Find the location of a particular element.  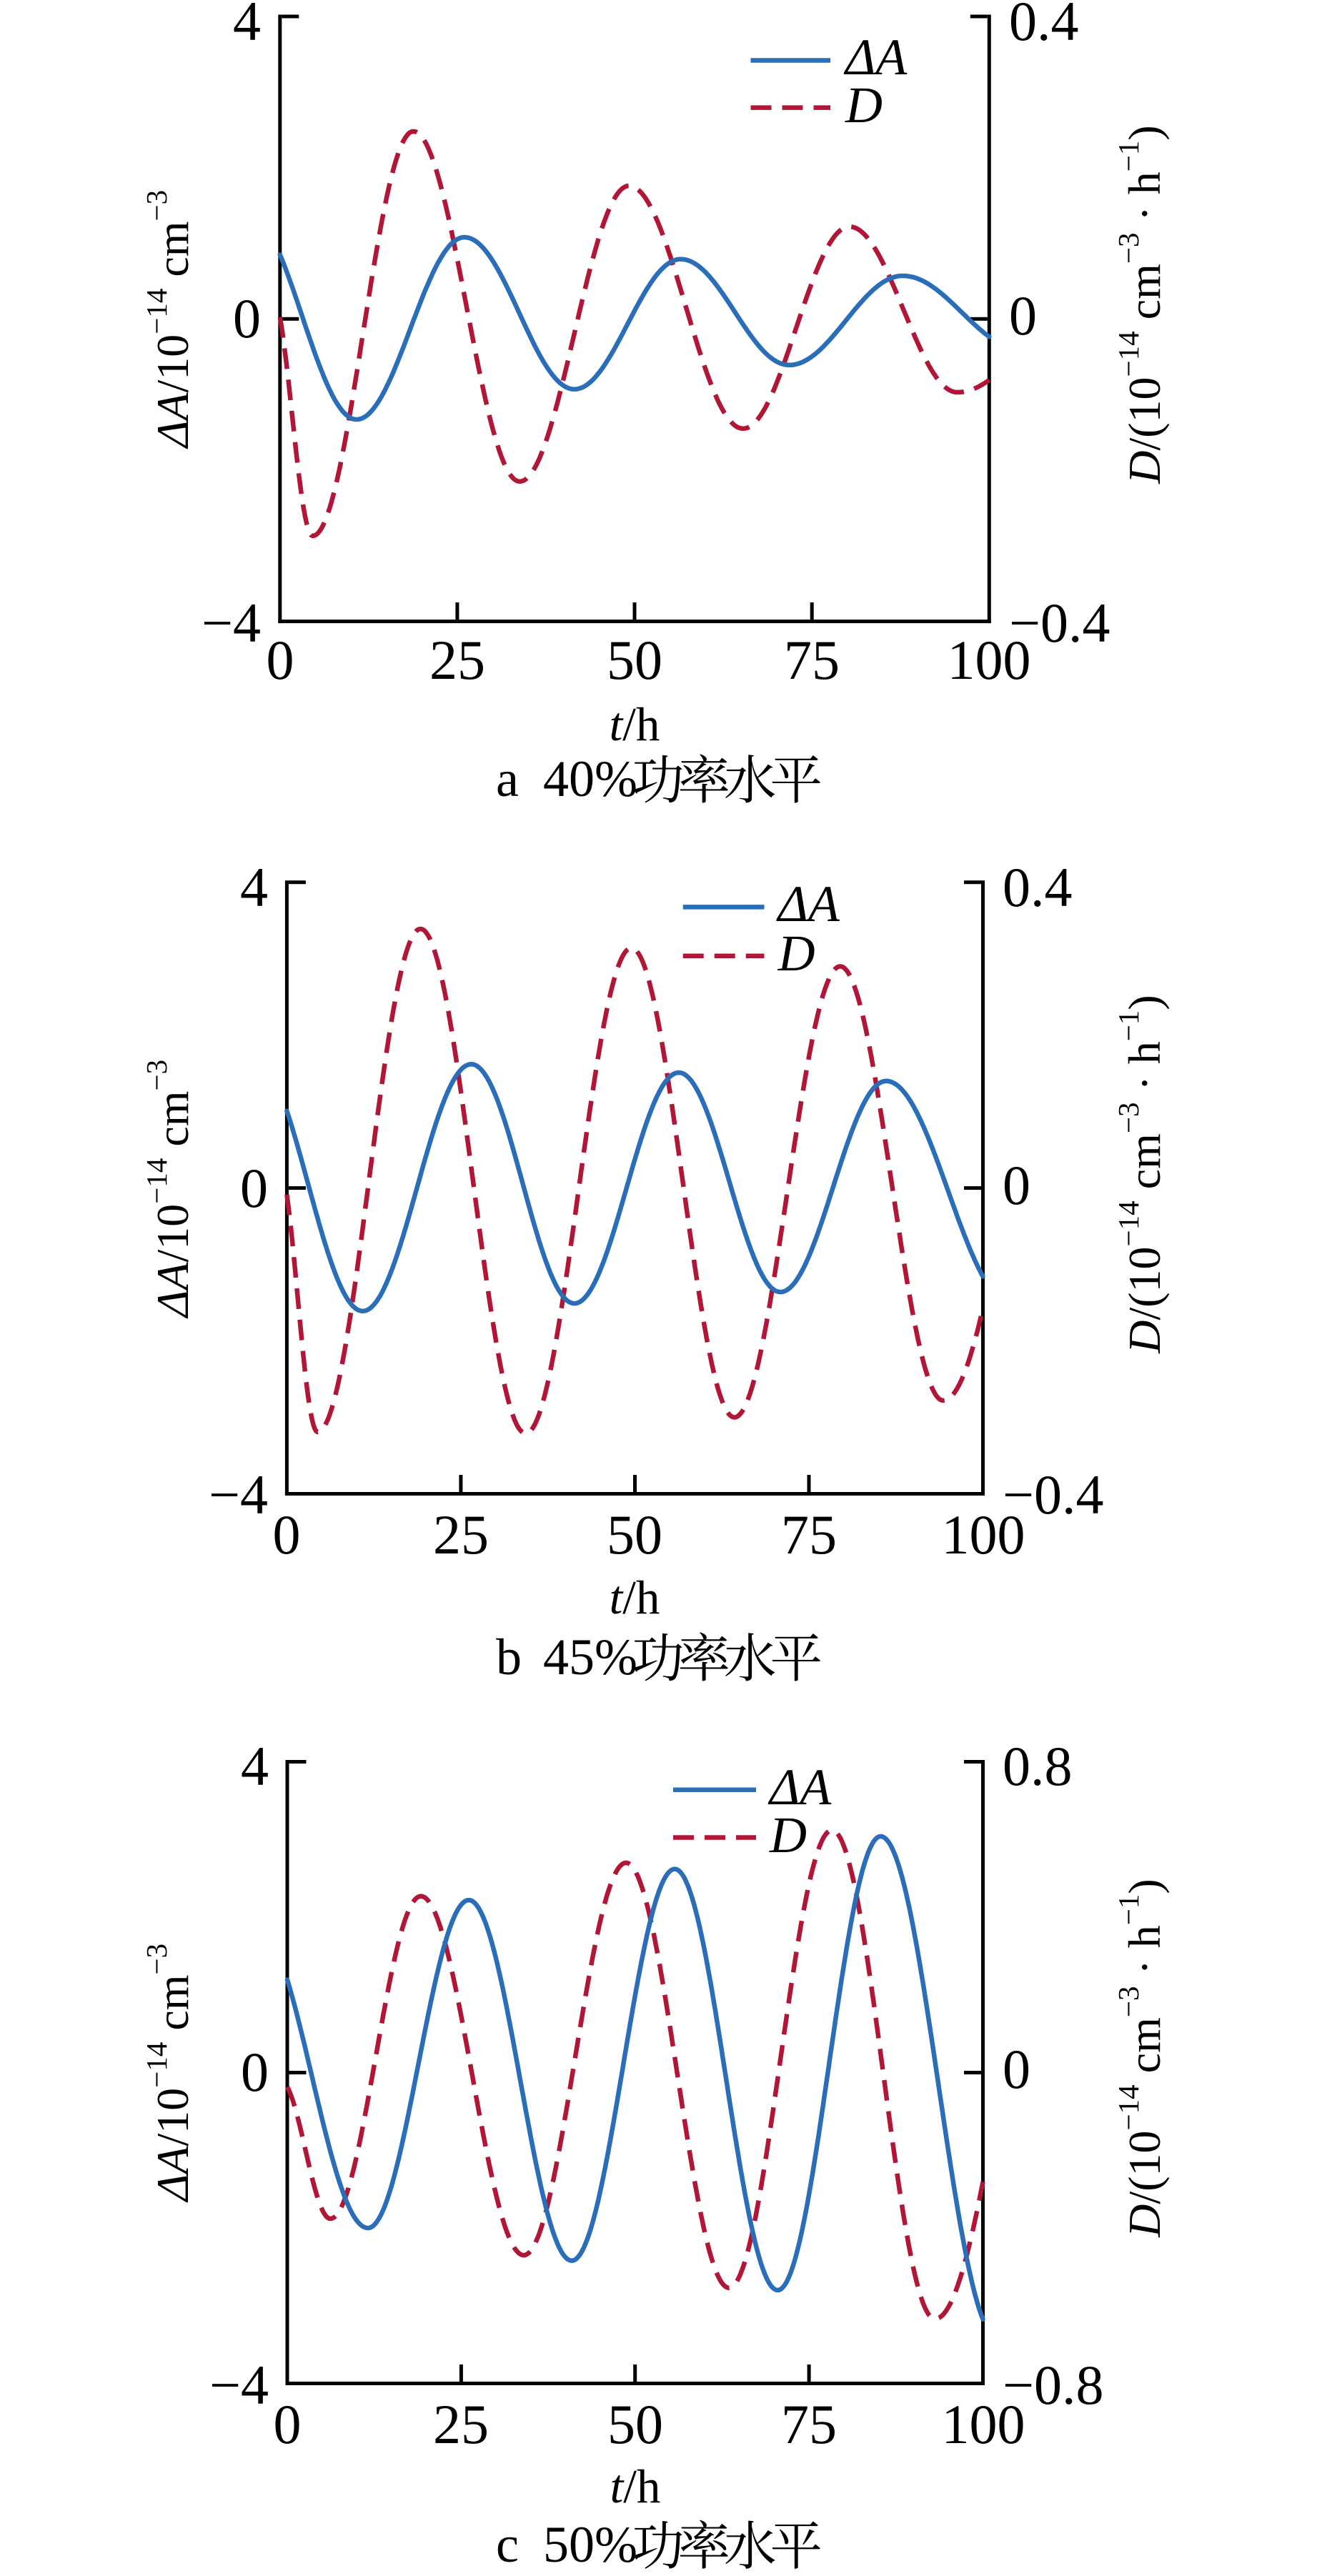

svg-text: −0.8 is located at coordinates (1053, 2385).